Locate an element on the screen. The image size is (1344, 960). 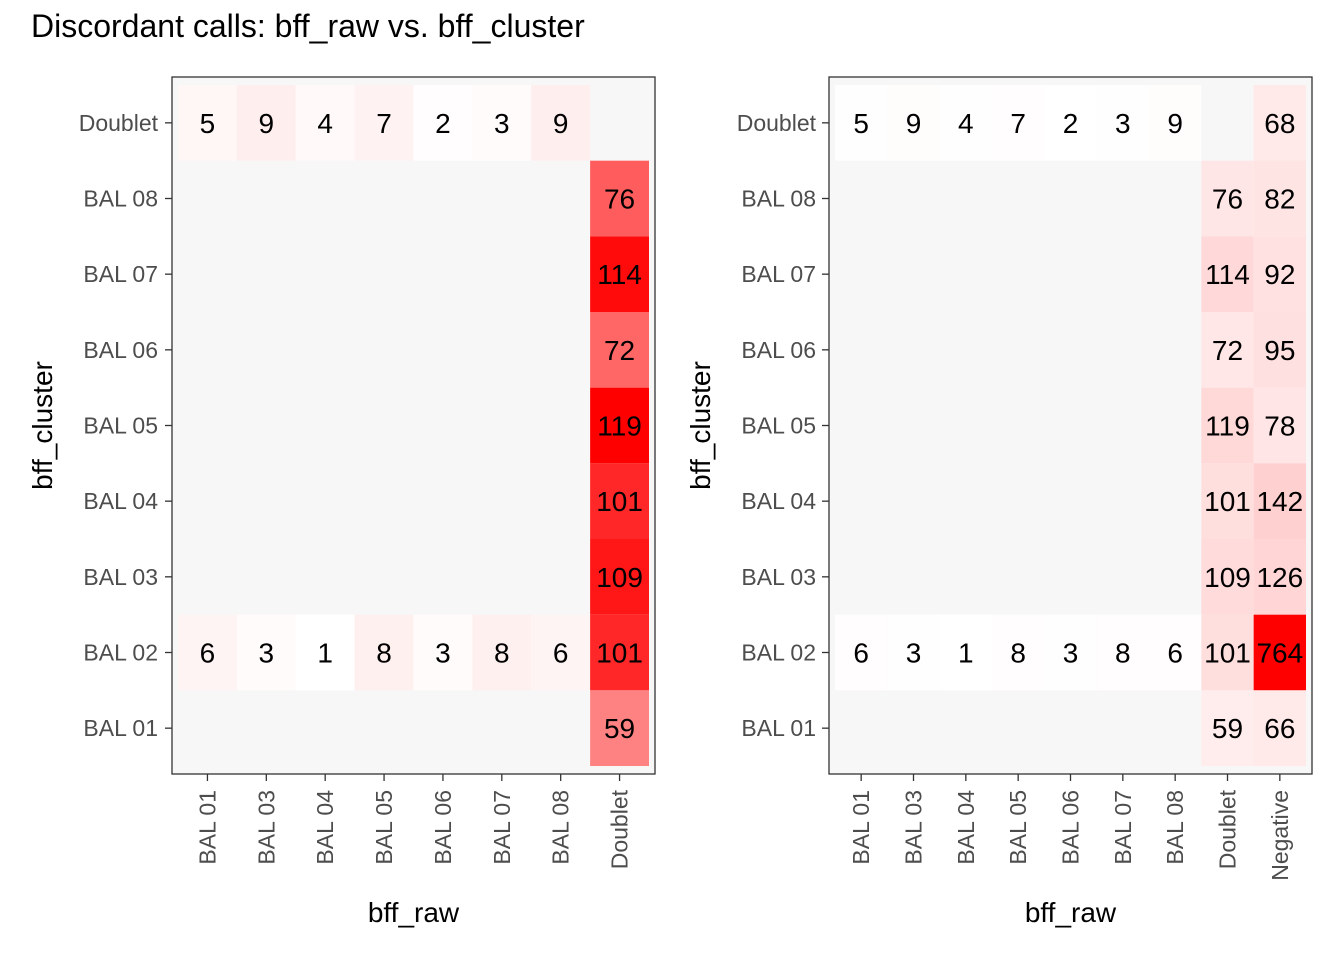
cell-value-label: 6 is located at coordinates (1175, 653).